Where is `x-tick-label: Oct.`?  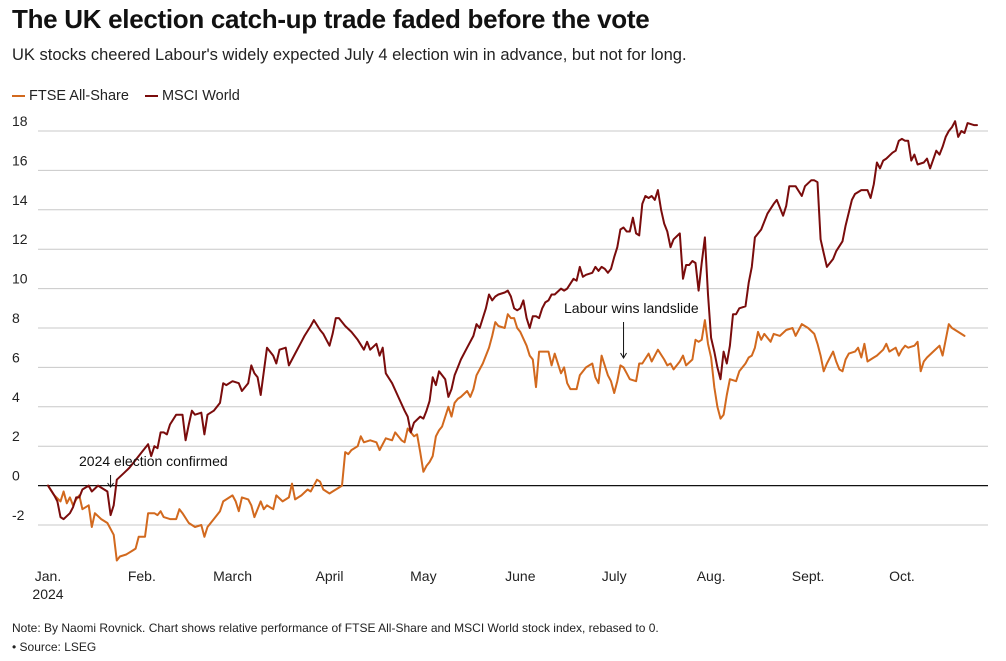
x-tick-label: Oct. is located at coordinates (902, 576).